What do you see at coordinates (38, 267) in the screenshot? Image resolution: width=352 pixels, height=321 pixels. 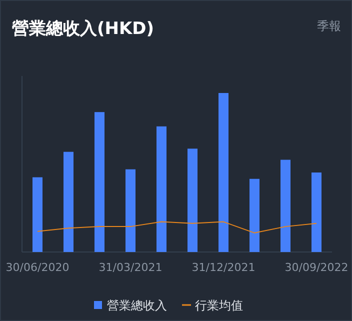 I see `x-tick-label: 30/06/2020` at bounding box center [38, 267].